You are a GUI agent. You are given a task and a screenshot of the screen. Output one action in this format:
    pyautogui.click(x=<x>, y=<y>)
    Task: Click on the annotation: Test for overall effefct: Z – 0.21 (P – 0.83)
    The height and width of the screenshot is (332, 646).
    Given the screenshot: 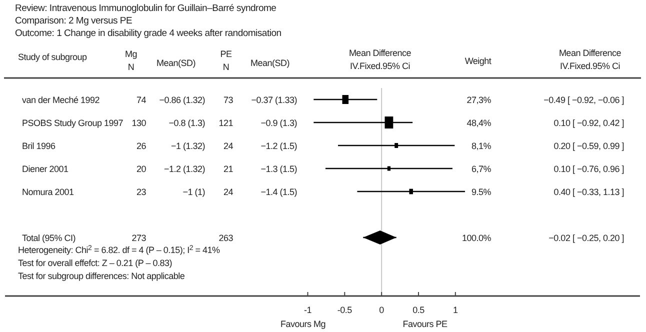 What is the action you would take?
    pyautogui.click(x=95, y=263)
    